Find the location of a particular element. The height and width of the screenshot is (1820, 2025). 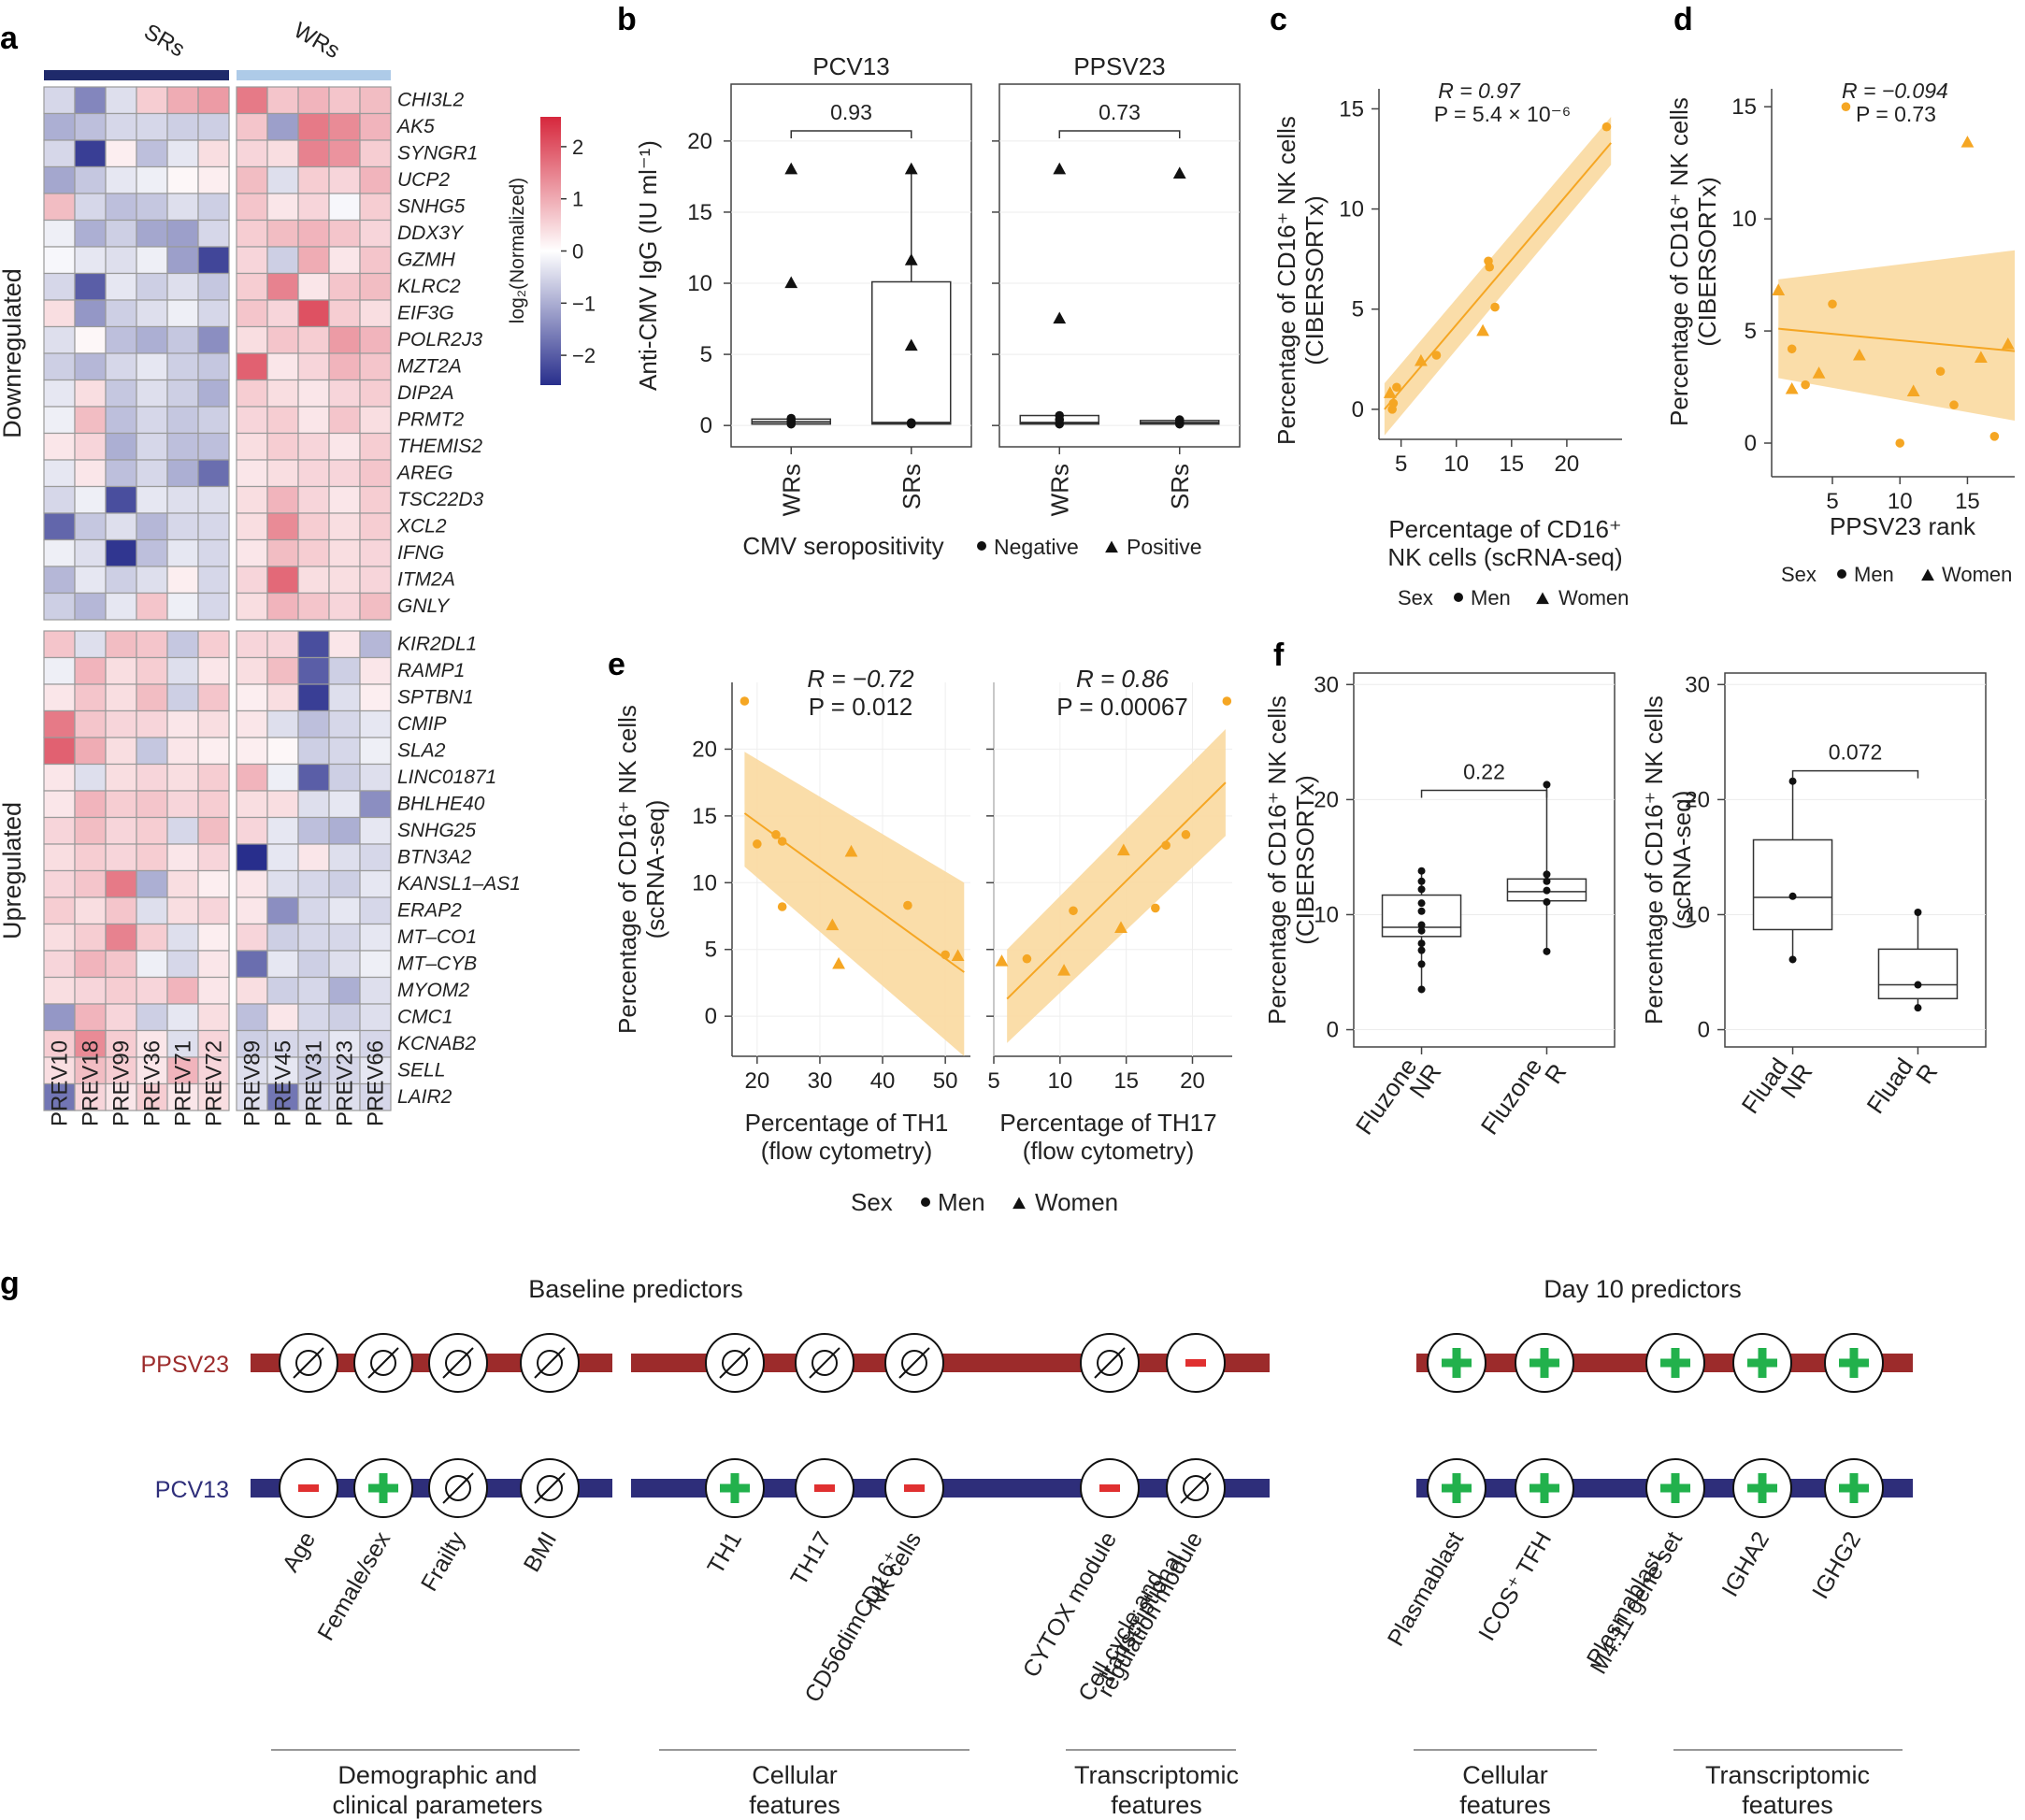

stat-r: R = −0.094 is located at coordinates (1895, 91).